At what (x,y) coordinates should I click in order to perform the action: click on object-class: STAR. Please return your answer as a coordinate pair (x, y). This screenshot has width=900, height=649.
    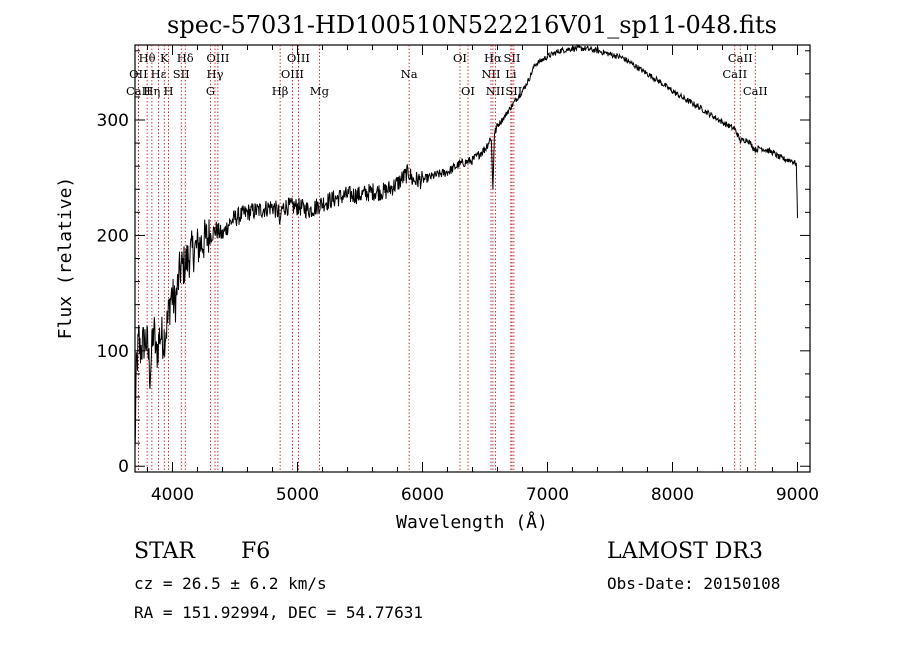
    Looking at the image, I should click on (164, 551).